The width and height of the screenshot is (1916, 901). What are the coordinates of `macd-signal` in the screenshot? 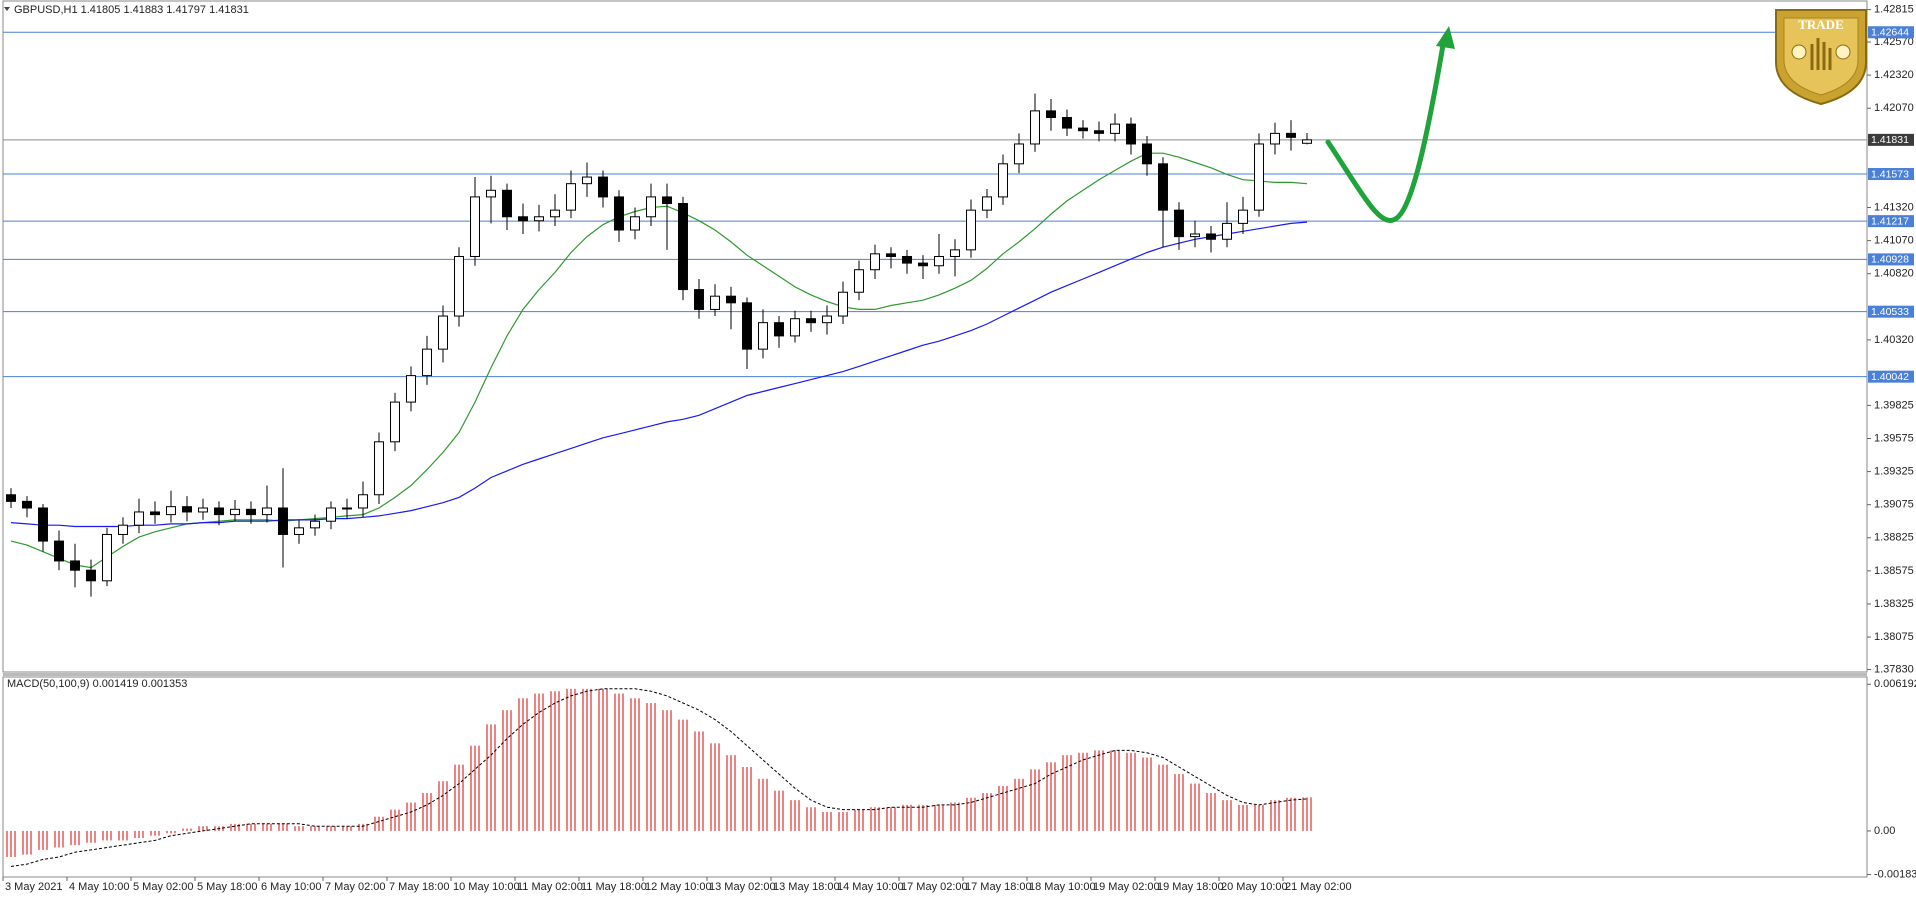 It's located at (659, 777).